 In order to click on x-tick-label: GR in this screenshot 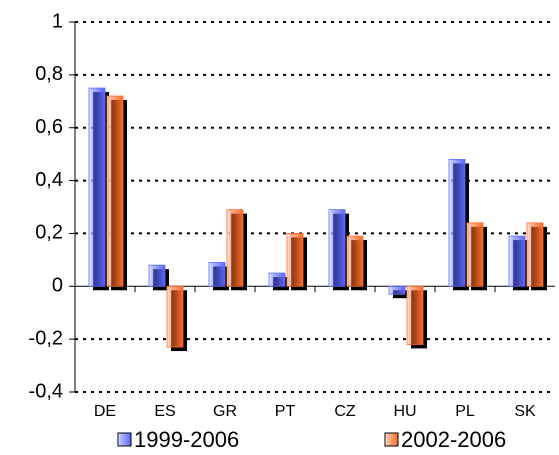, I will do `click(225, 411)`.